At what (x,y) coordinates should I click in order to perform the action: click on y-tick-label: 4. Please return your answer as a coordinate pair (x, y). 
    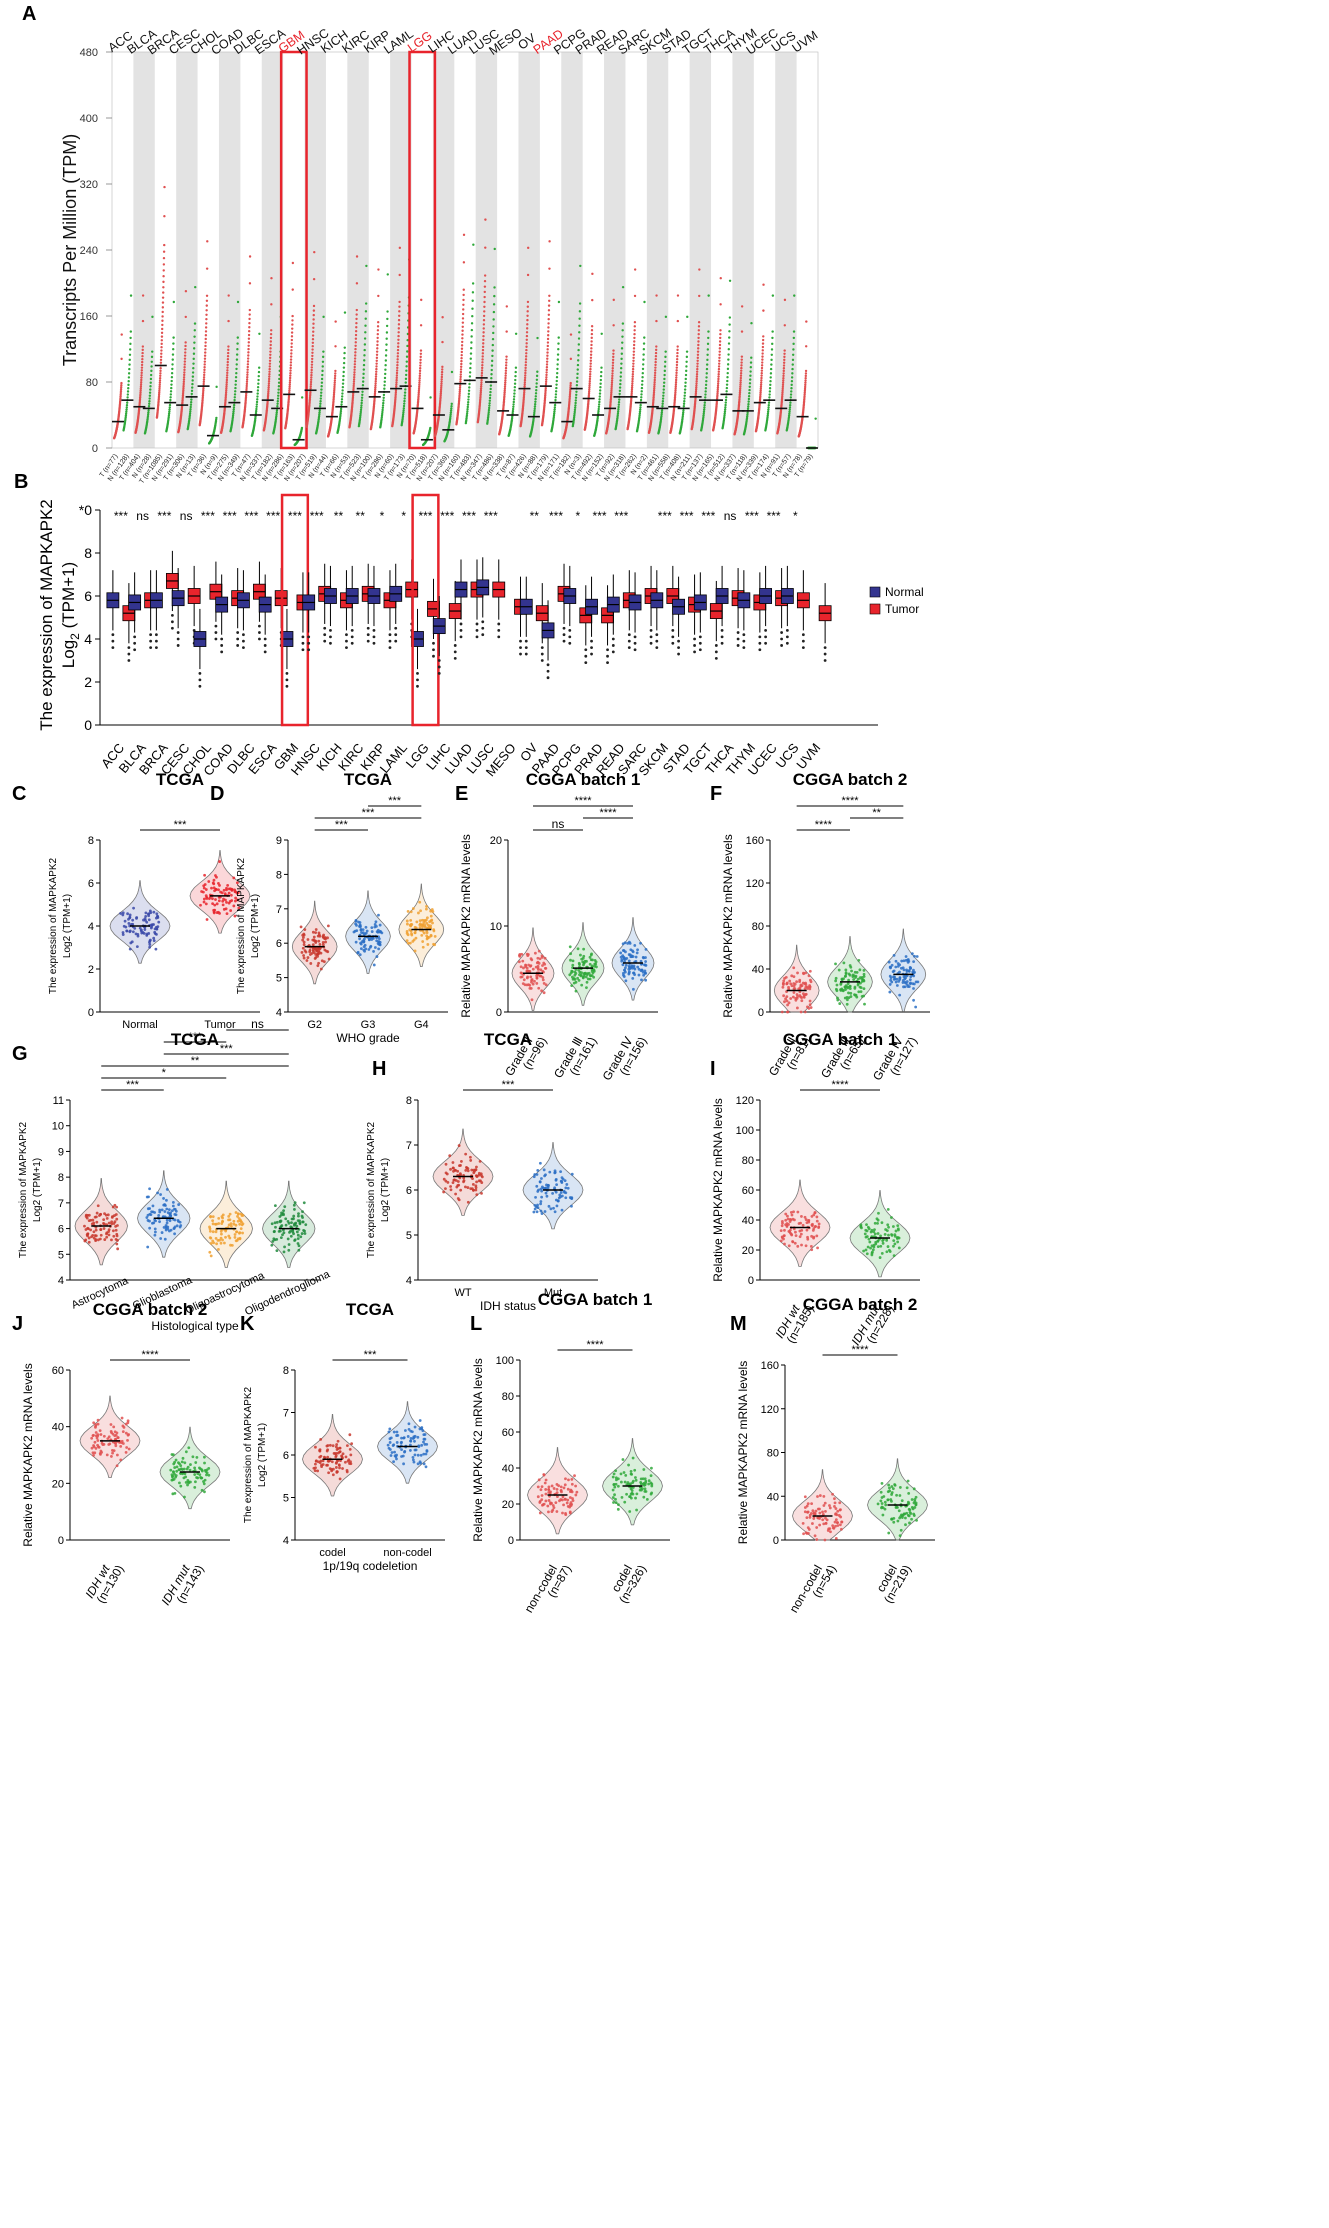
    Looking at the image, I should click on (279, 1013).